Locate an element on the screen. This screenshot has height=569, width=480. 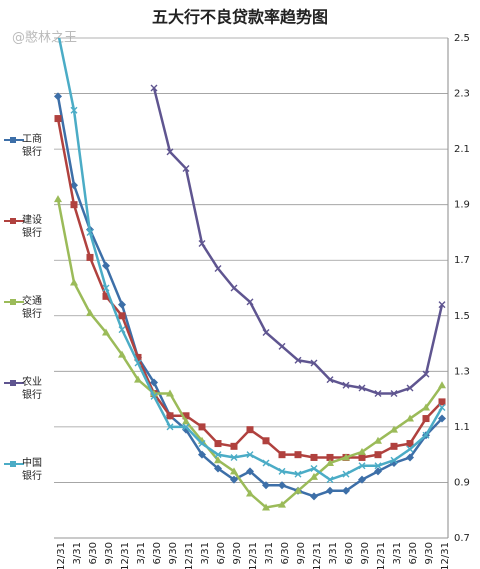
y-tick-label: 0.9 is located at coordinates (462, 482).